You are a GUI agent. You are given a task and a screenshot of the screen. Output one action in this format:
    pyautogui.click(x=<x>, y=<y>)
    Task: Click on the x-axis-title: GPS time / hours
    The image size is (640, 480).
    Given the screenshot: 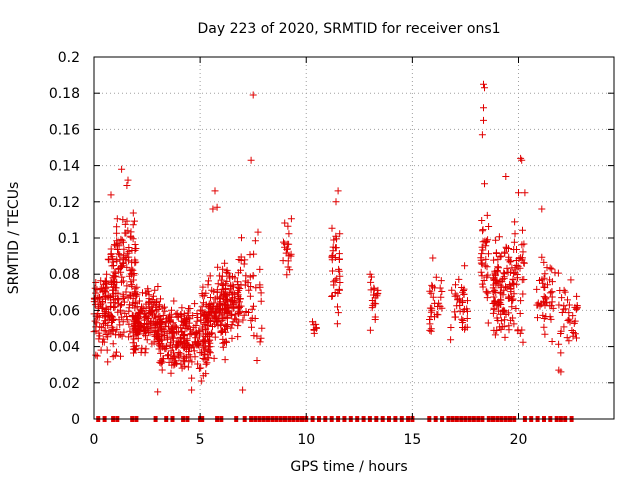 What is the action you would take?
    pyautogui.click(x=348, y=467)
    